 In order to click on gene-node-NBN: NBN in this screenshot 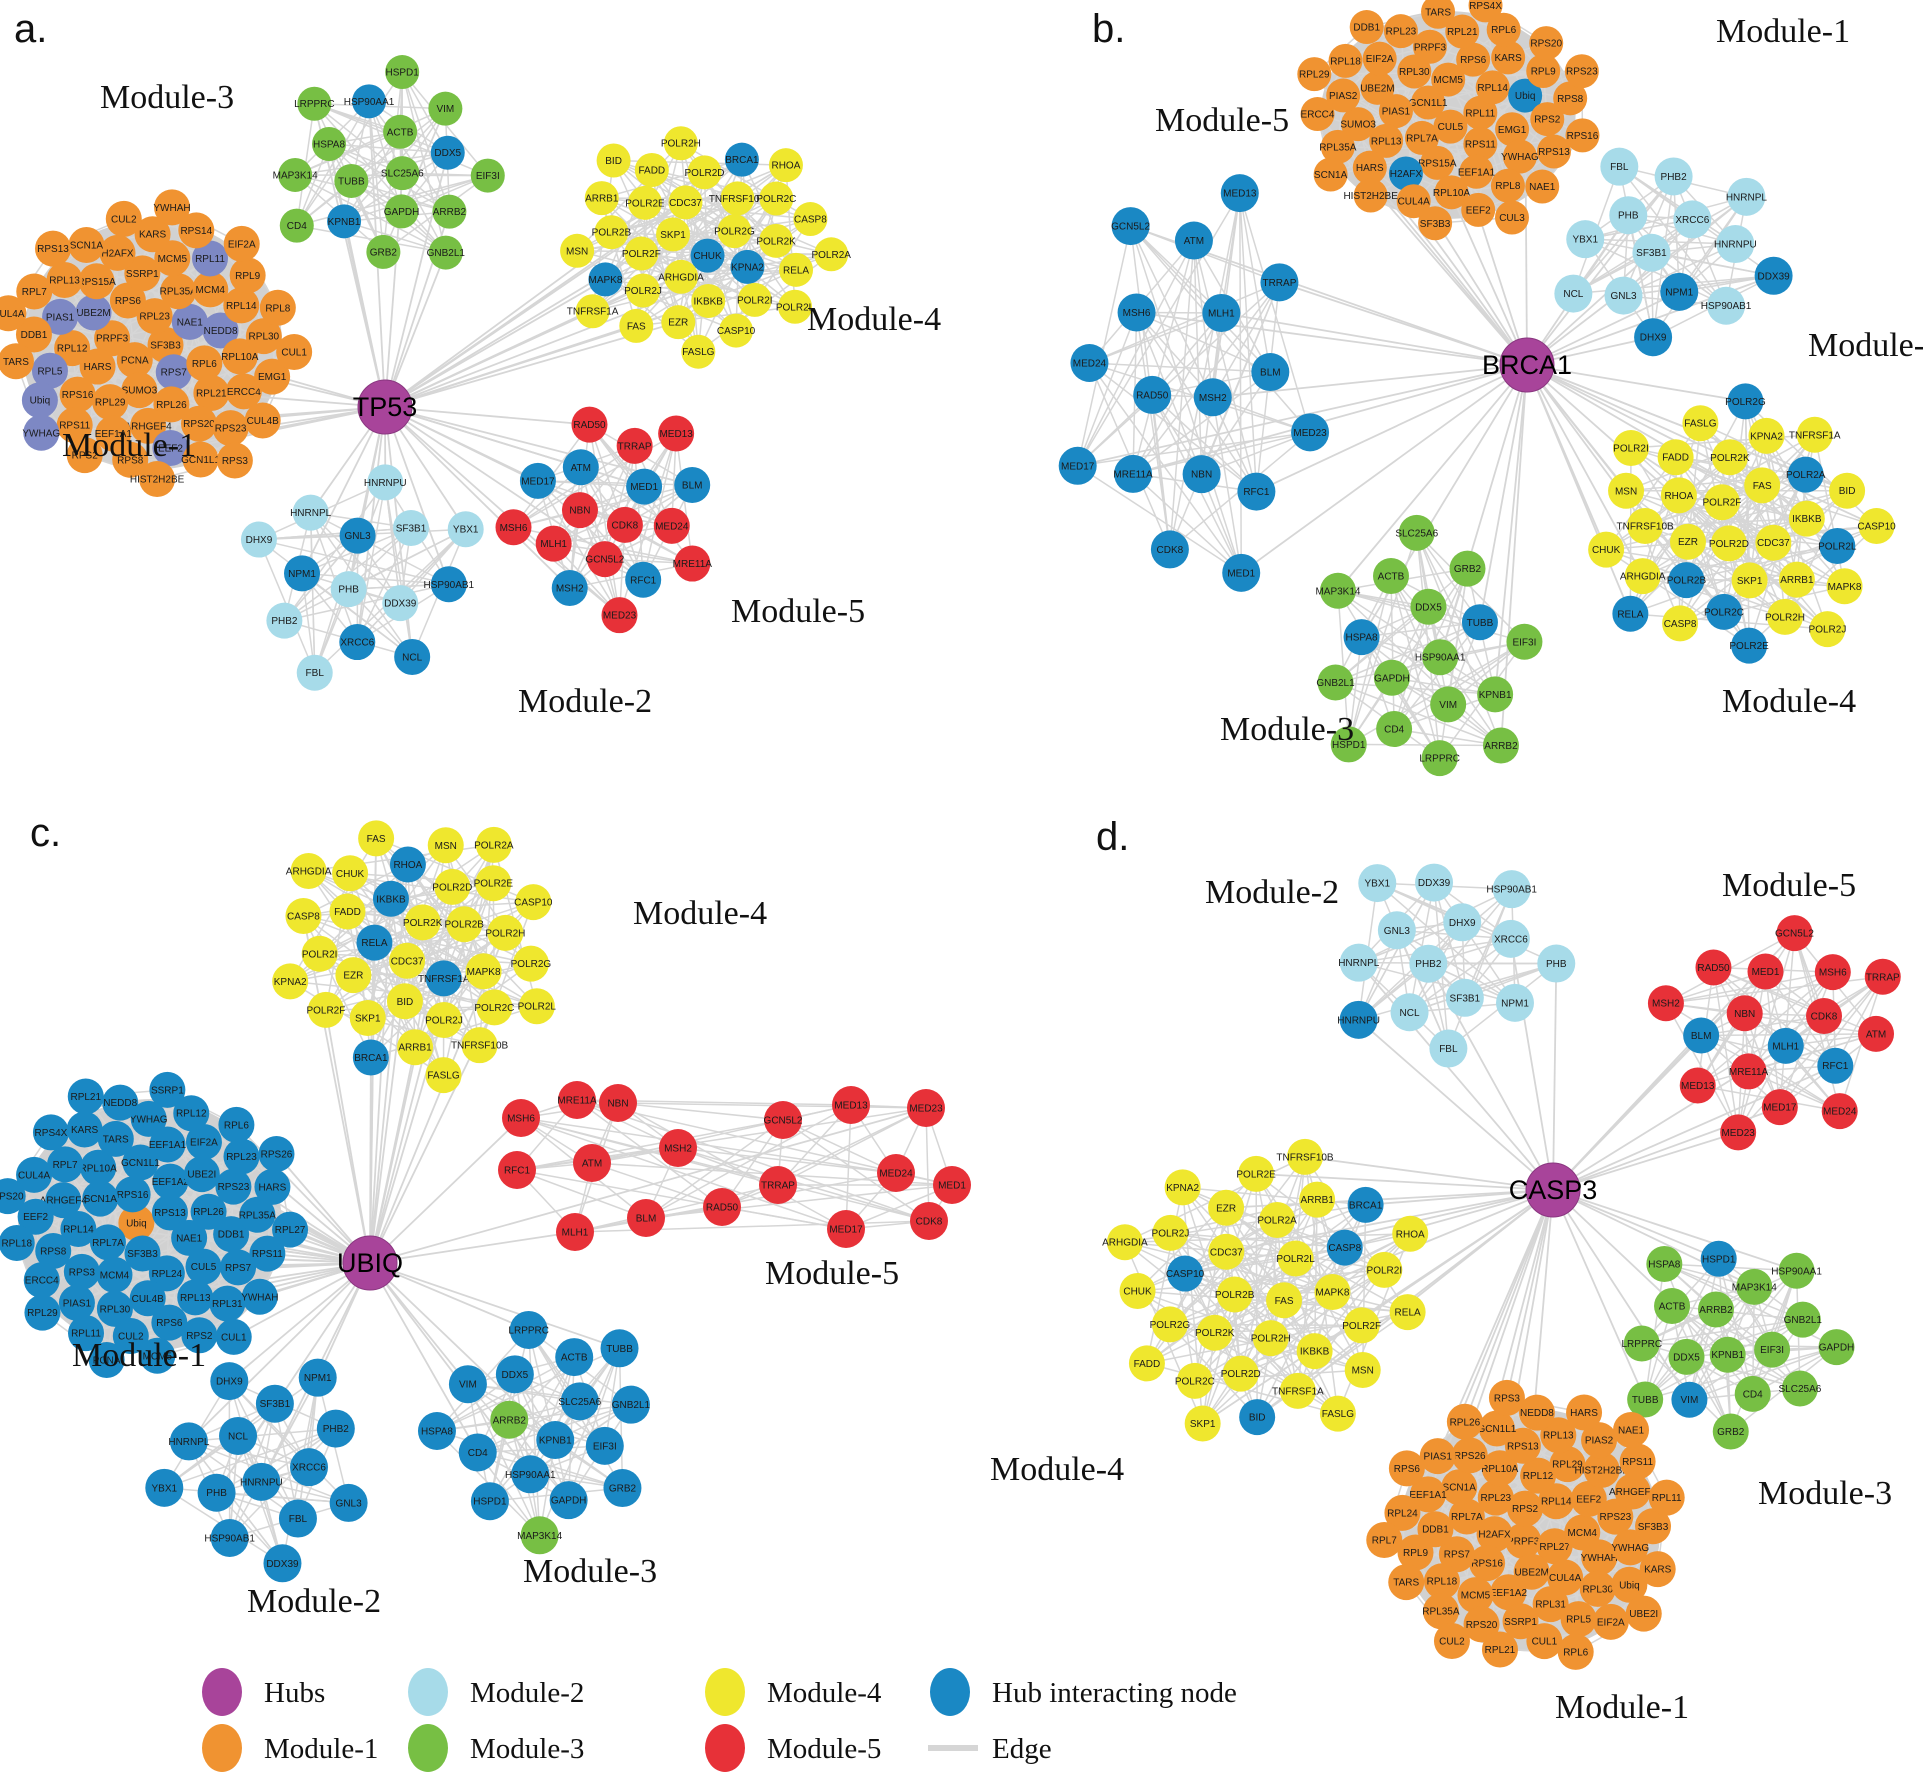, I will do `click(618, 1103)`.